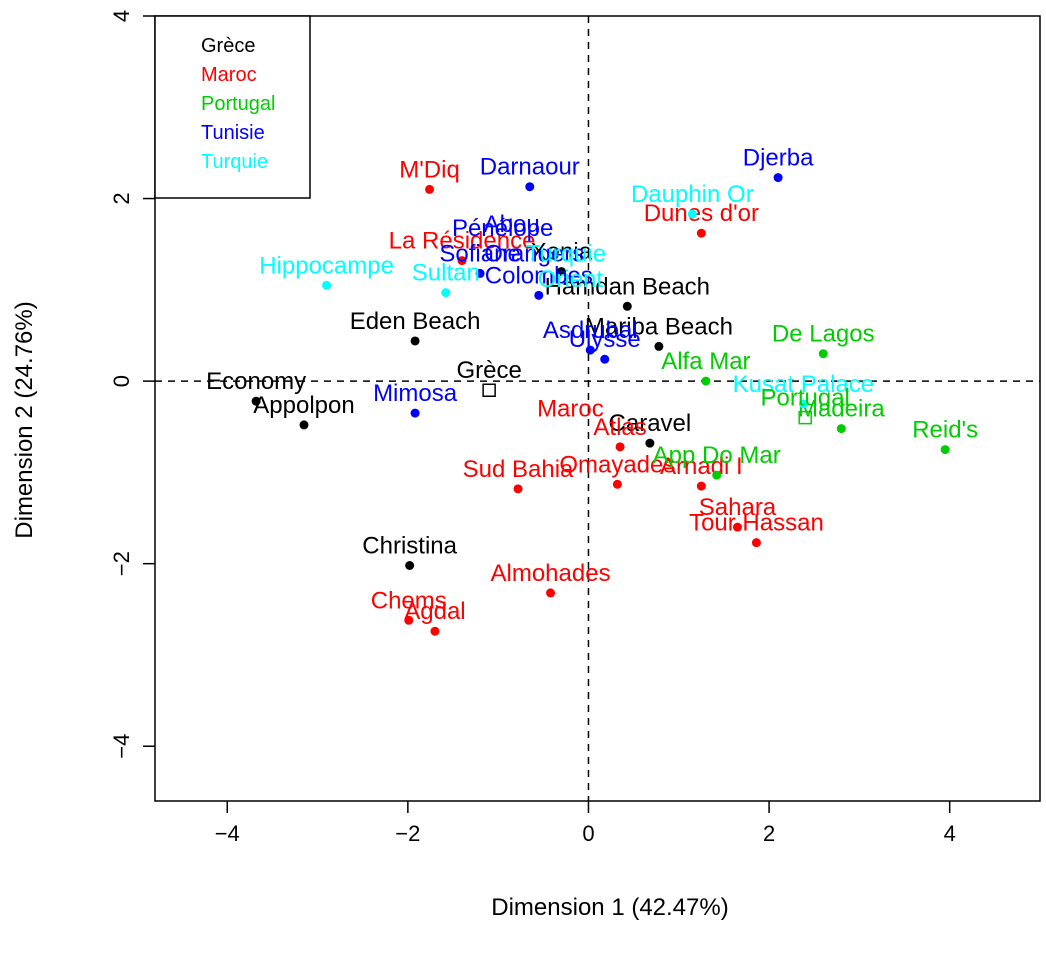 This screenshot has width=1046, height=957. I want to click on point-tour-hassan: Tour Hassan, so click(756, 529).